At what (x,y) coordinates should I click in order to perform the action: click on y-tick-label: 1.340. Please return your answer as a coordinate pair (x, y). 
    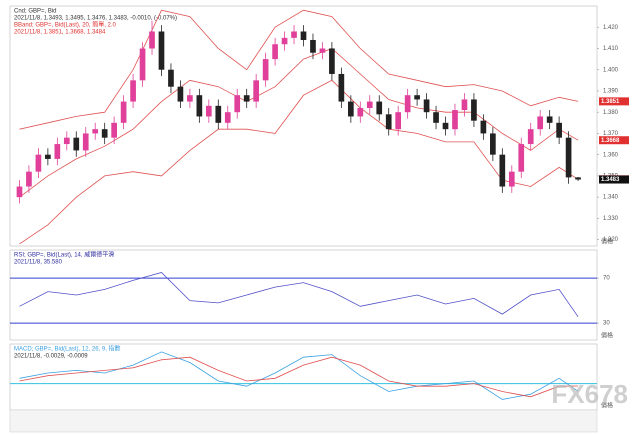
    Looking at the image, I should click on (611, 198).